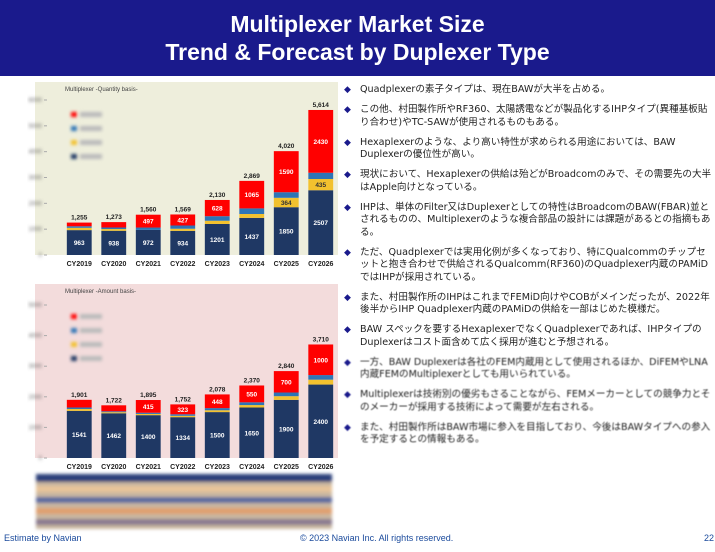 The image size is (715, 552). I want to click on value-label: 497, so click(148, 222).